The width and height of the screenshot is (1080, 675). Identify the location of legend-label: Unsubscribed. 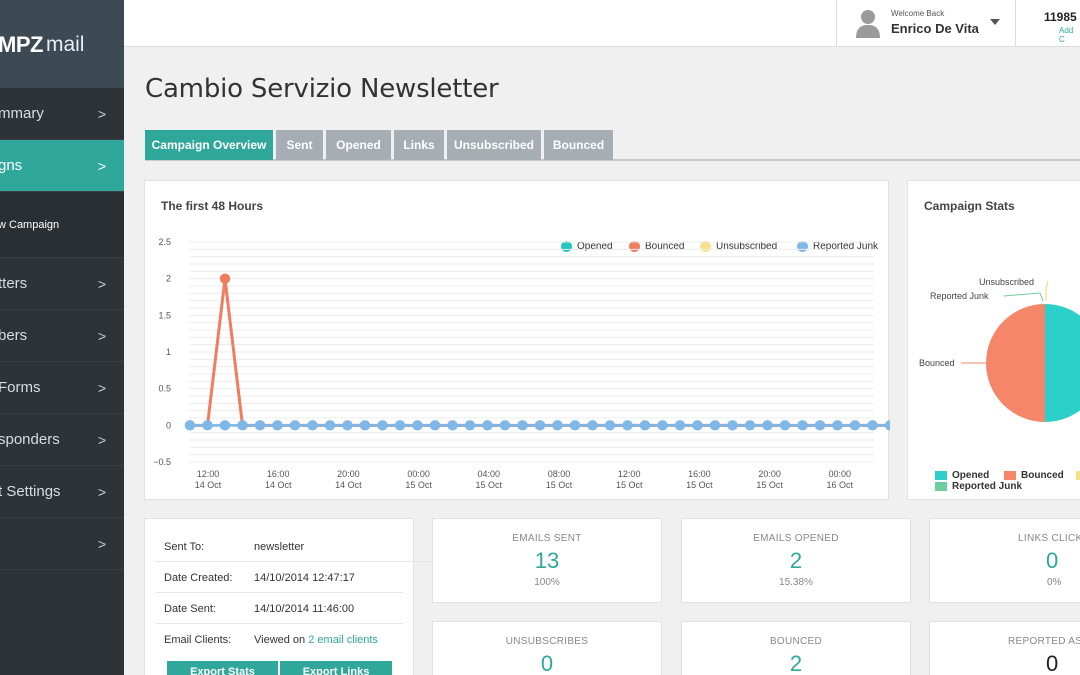
(747, 246).